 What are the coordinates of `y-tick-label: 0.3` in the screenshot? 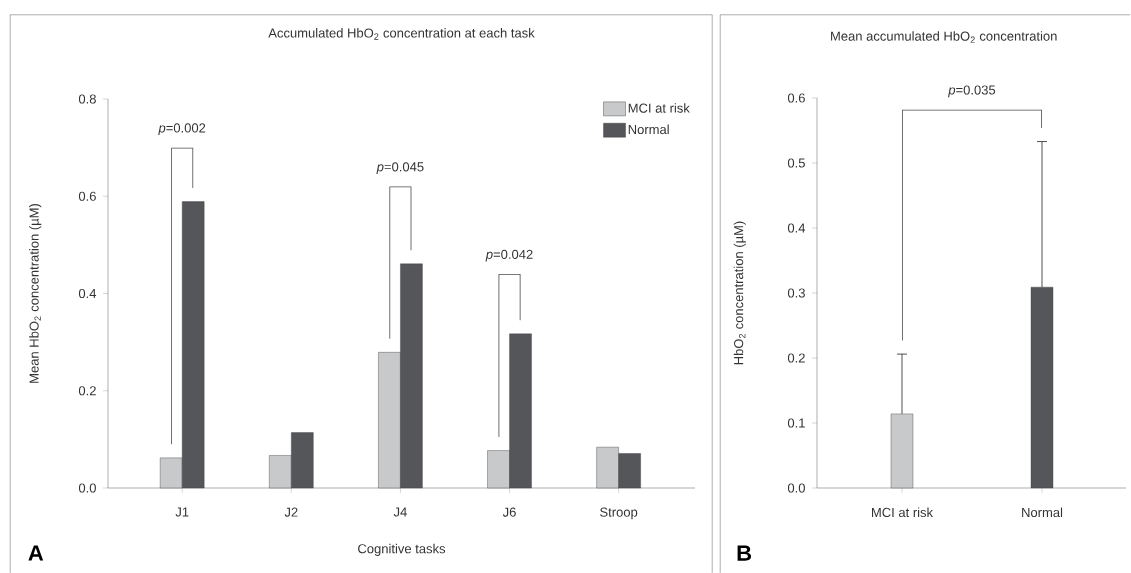 It's located at (796, 293).